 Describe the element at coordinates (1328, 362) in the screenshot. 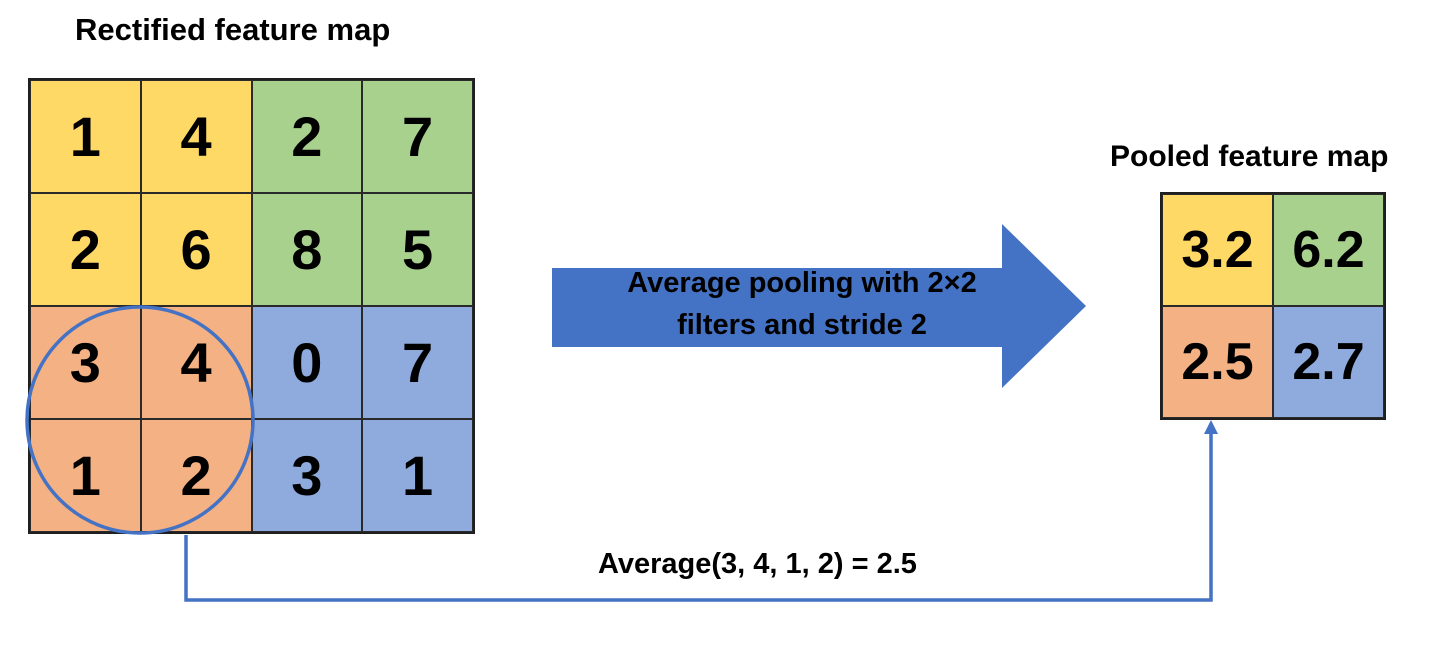

I see `pooled-cell: 2.7` at that location.